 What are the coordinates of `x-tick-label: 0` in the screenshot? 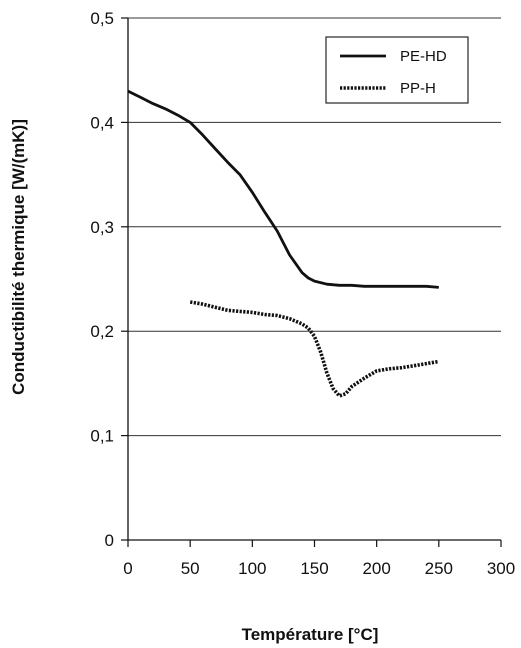 It's located at (127, 568).